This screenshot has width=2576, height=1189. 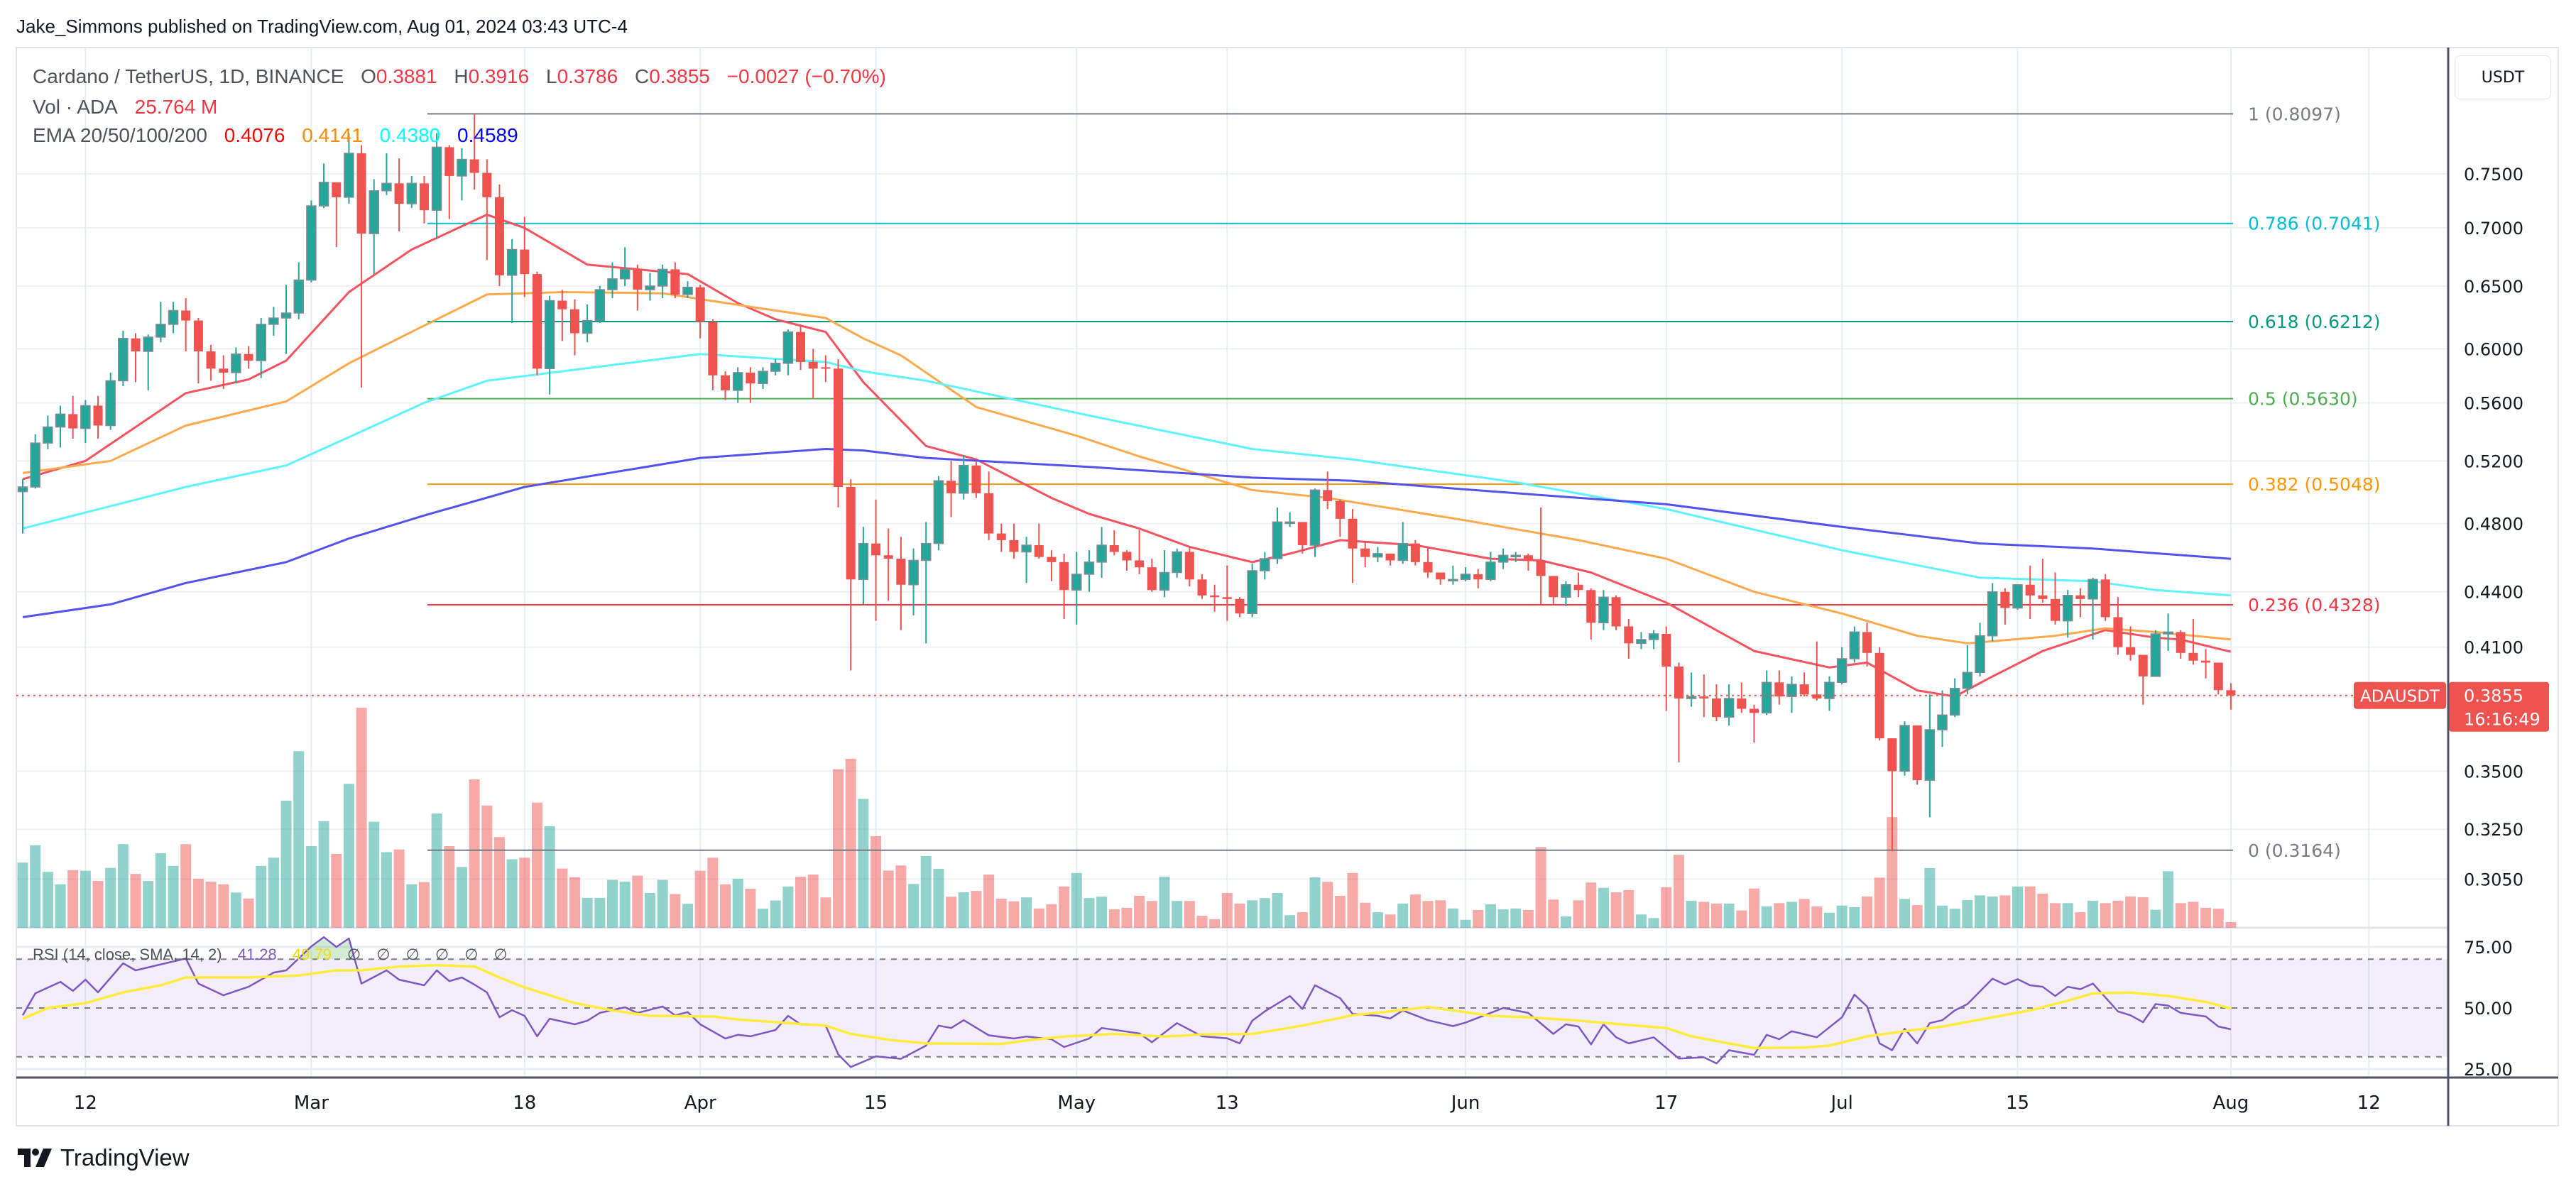 I want to click on symbol-title: Cardano / TetherUS, 1D, BINANCE, so click(x=188, y=76).